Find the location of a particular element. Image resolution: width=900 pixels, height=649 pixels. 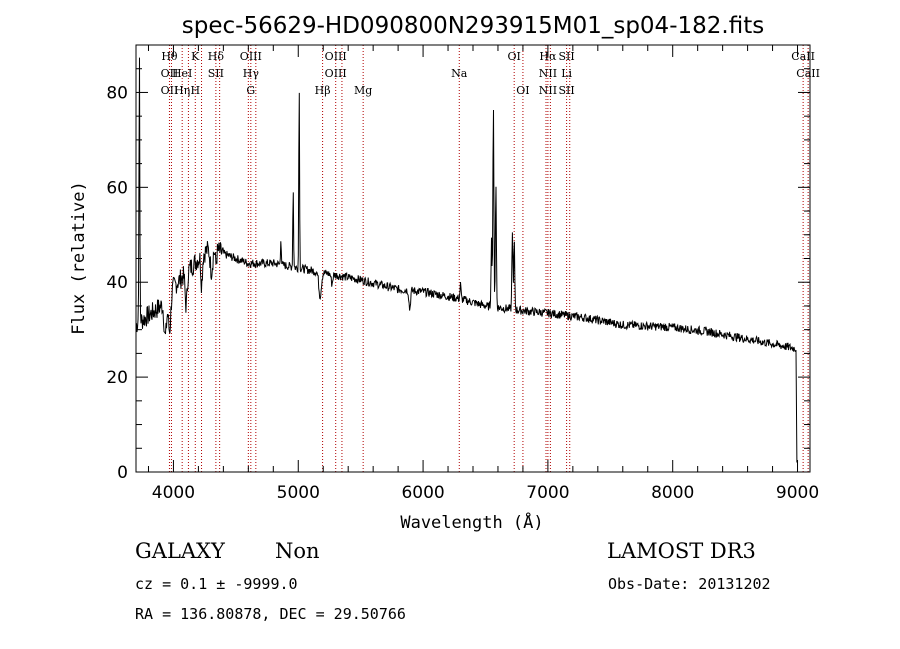

x-tick-label: 4000 is located at coordinates (173, 493).